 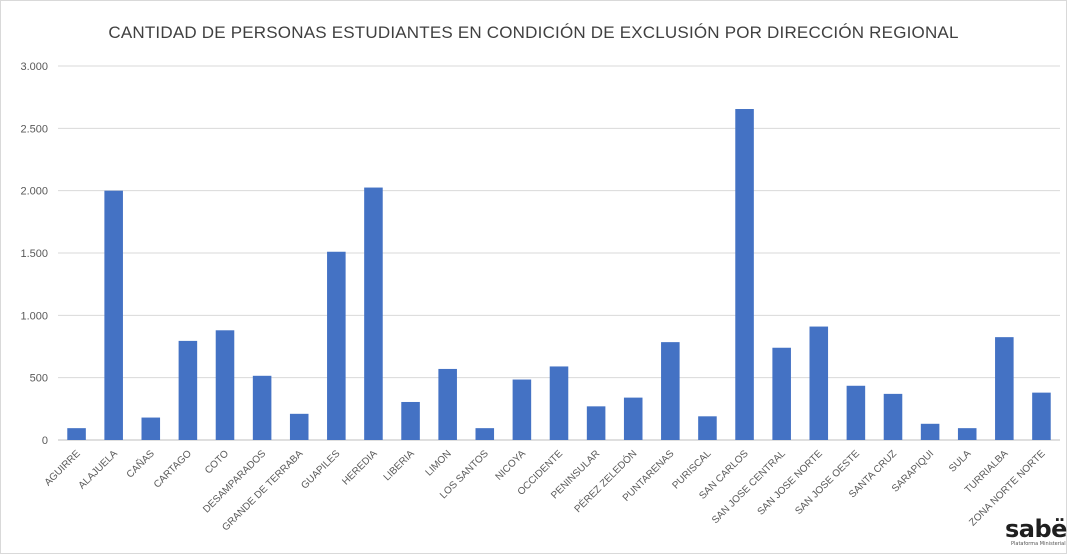 What do you see at coordinates (791, 483) in the screenshot?
I see `x-tick-label: SAN JOSE NORTE` at bounding box center [791, 483].